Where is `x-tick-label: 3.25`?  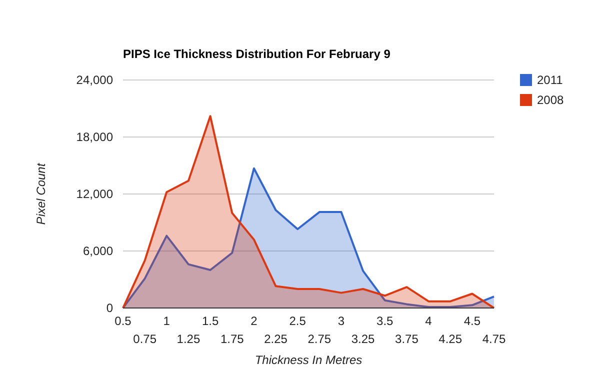 x-tick-label: 3.25 is located at coordinates (363, 339).